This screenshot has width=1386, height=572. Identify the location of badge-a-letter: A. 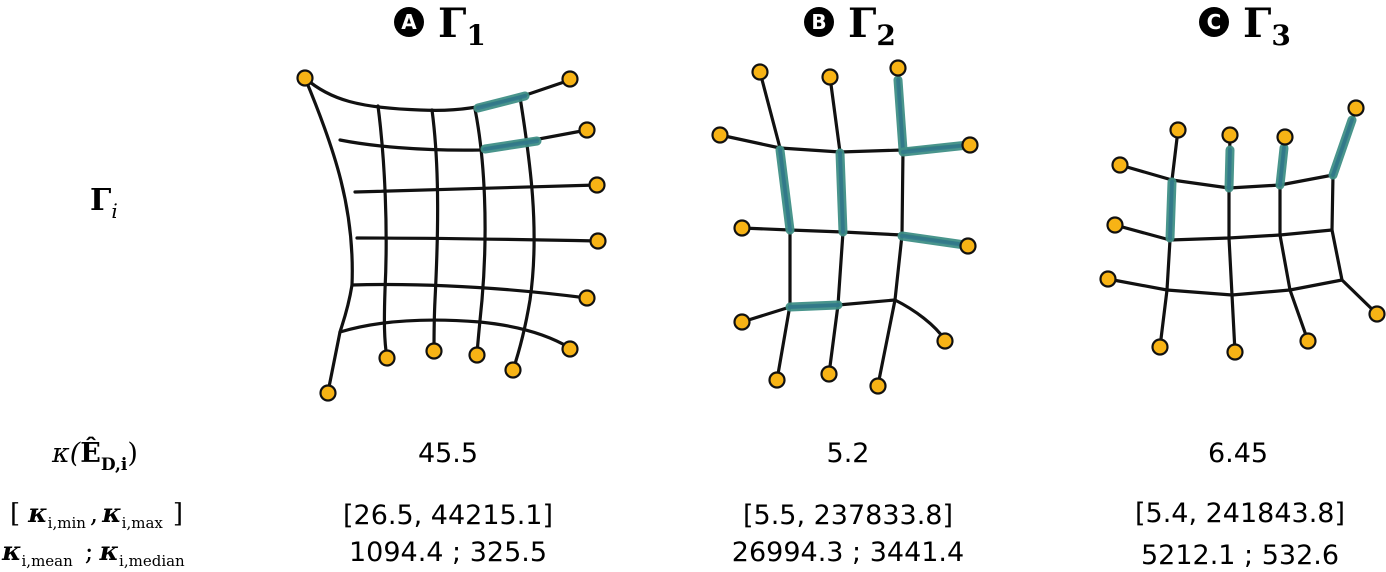
(409, 22).